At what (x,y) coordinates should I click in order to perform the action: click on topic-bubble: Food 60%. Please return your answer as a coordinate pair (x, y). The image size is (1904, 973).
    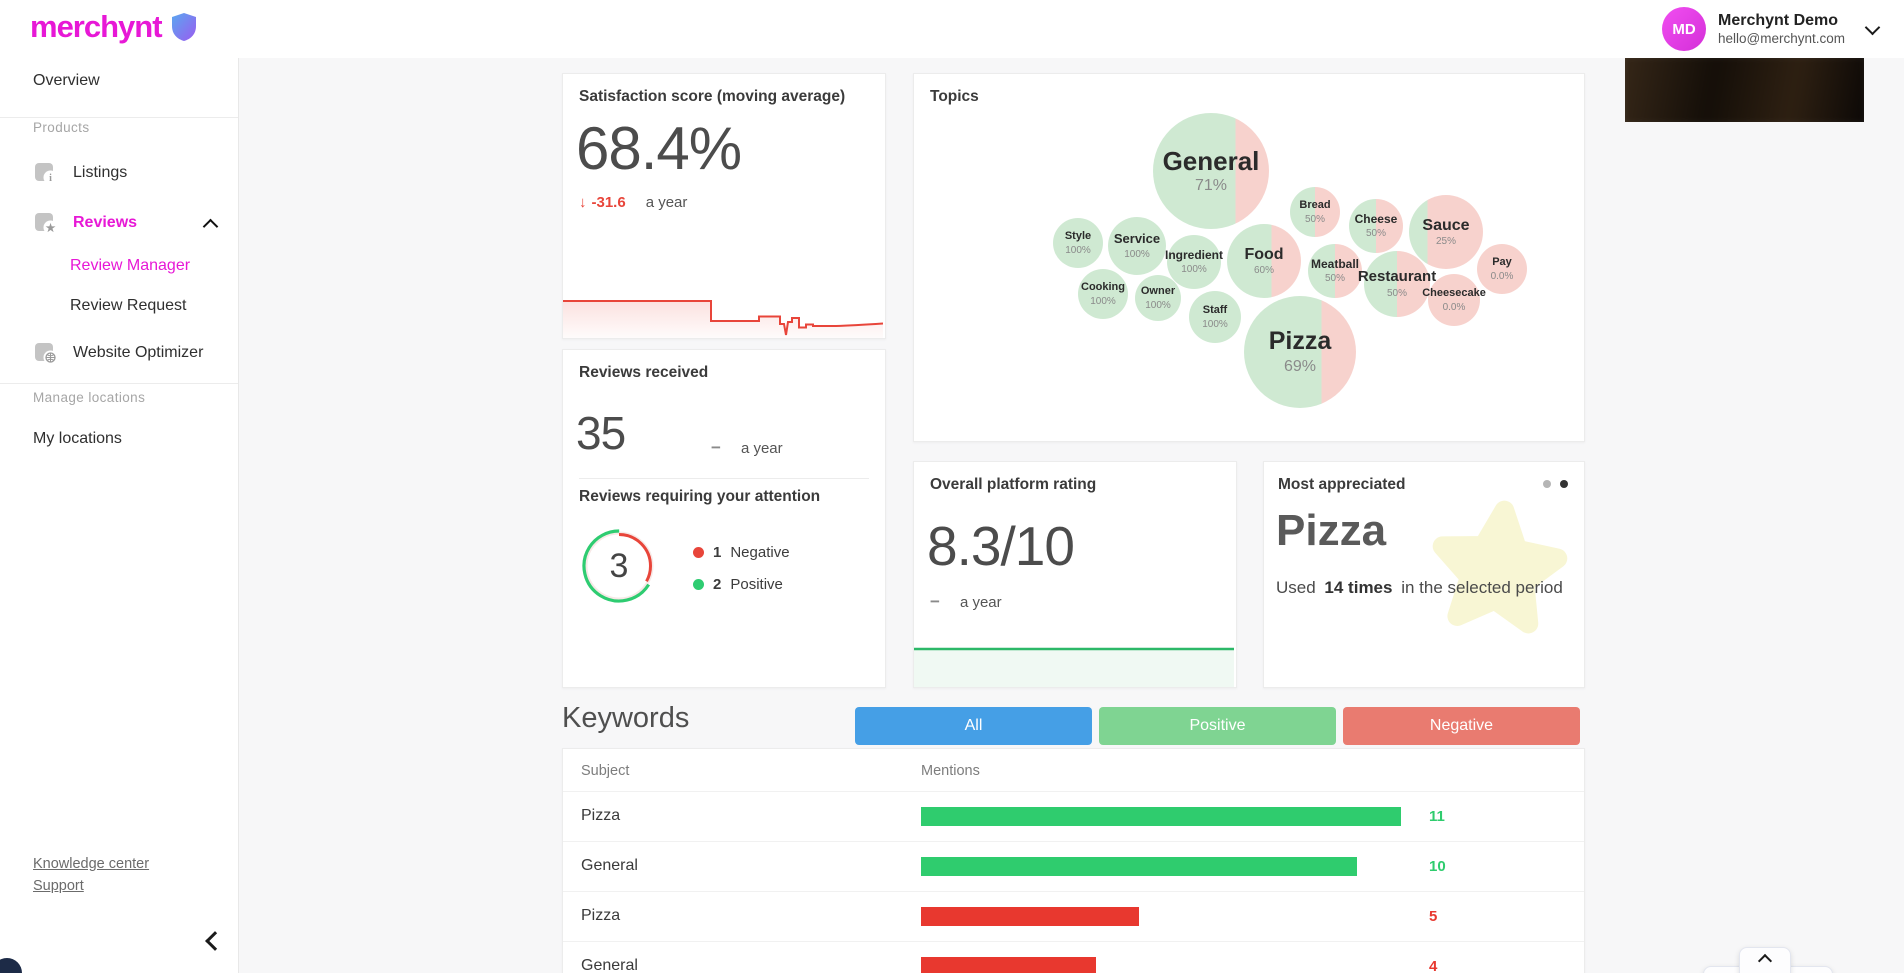
    Looking at the image, I should click on (1264, 261).